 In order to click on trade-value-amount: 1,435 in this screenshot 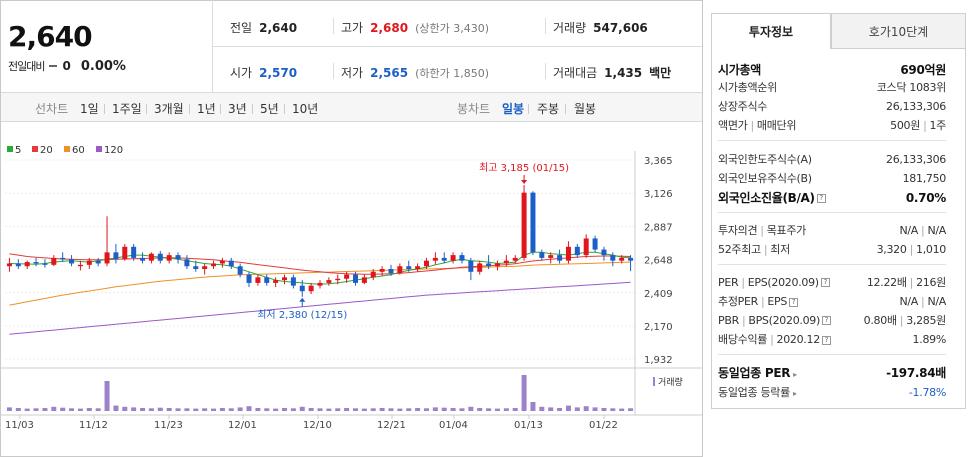, I will do `click(623, 73)`.